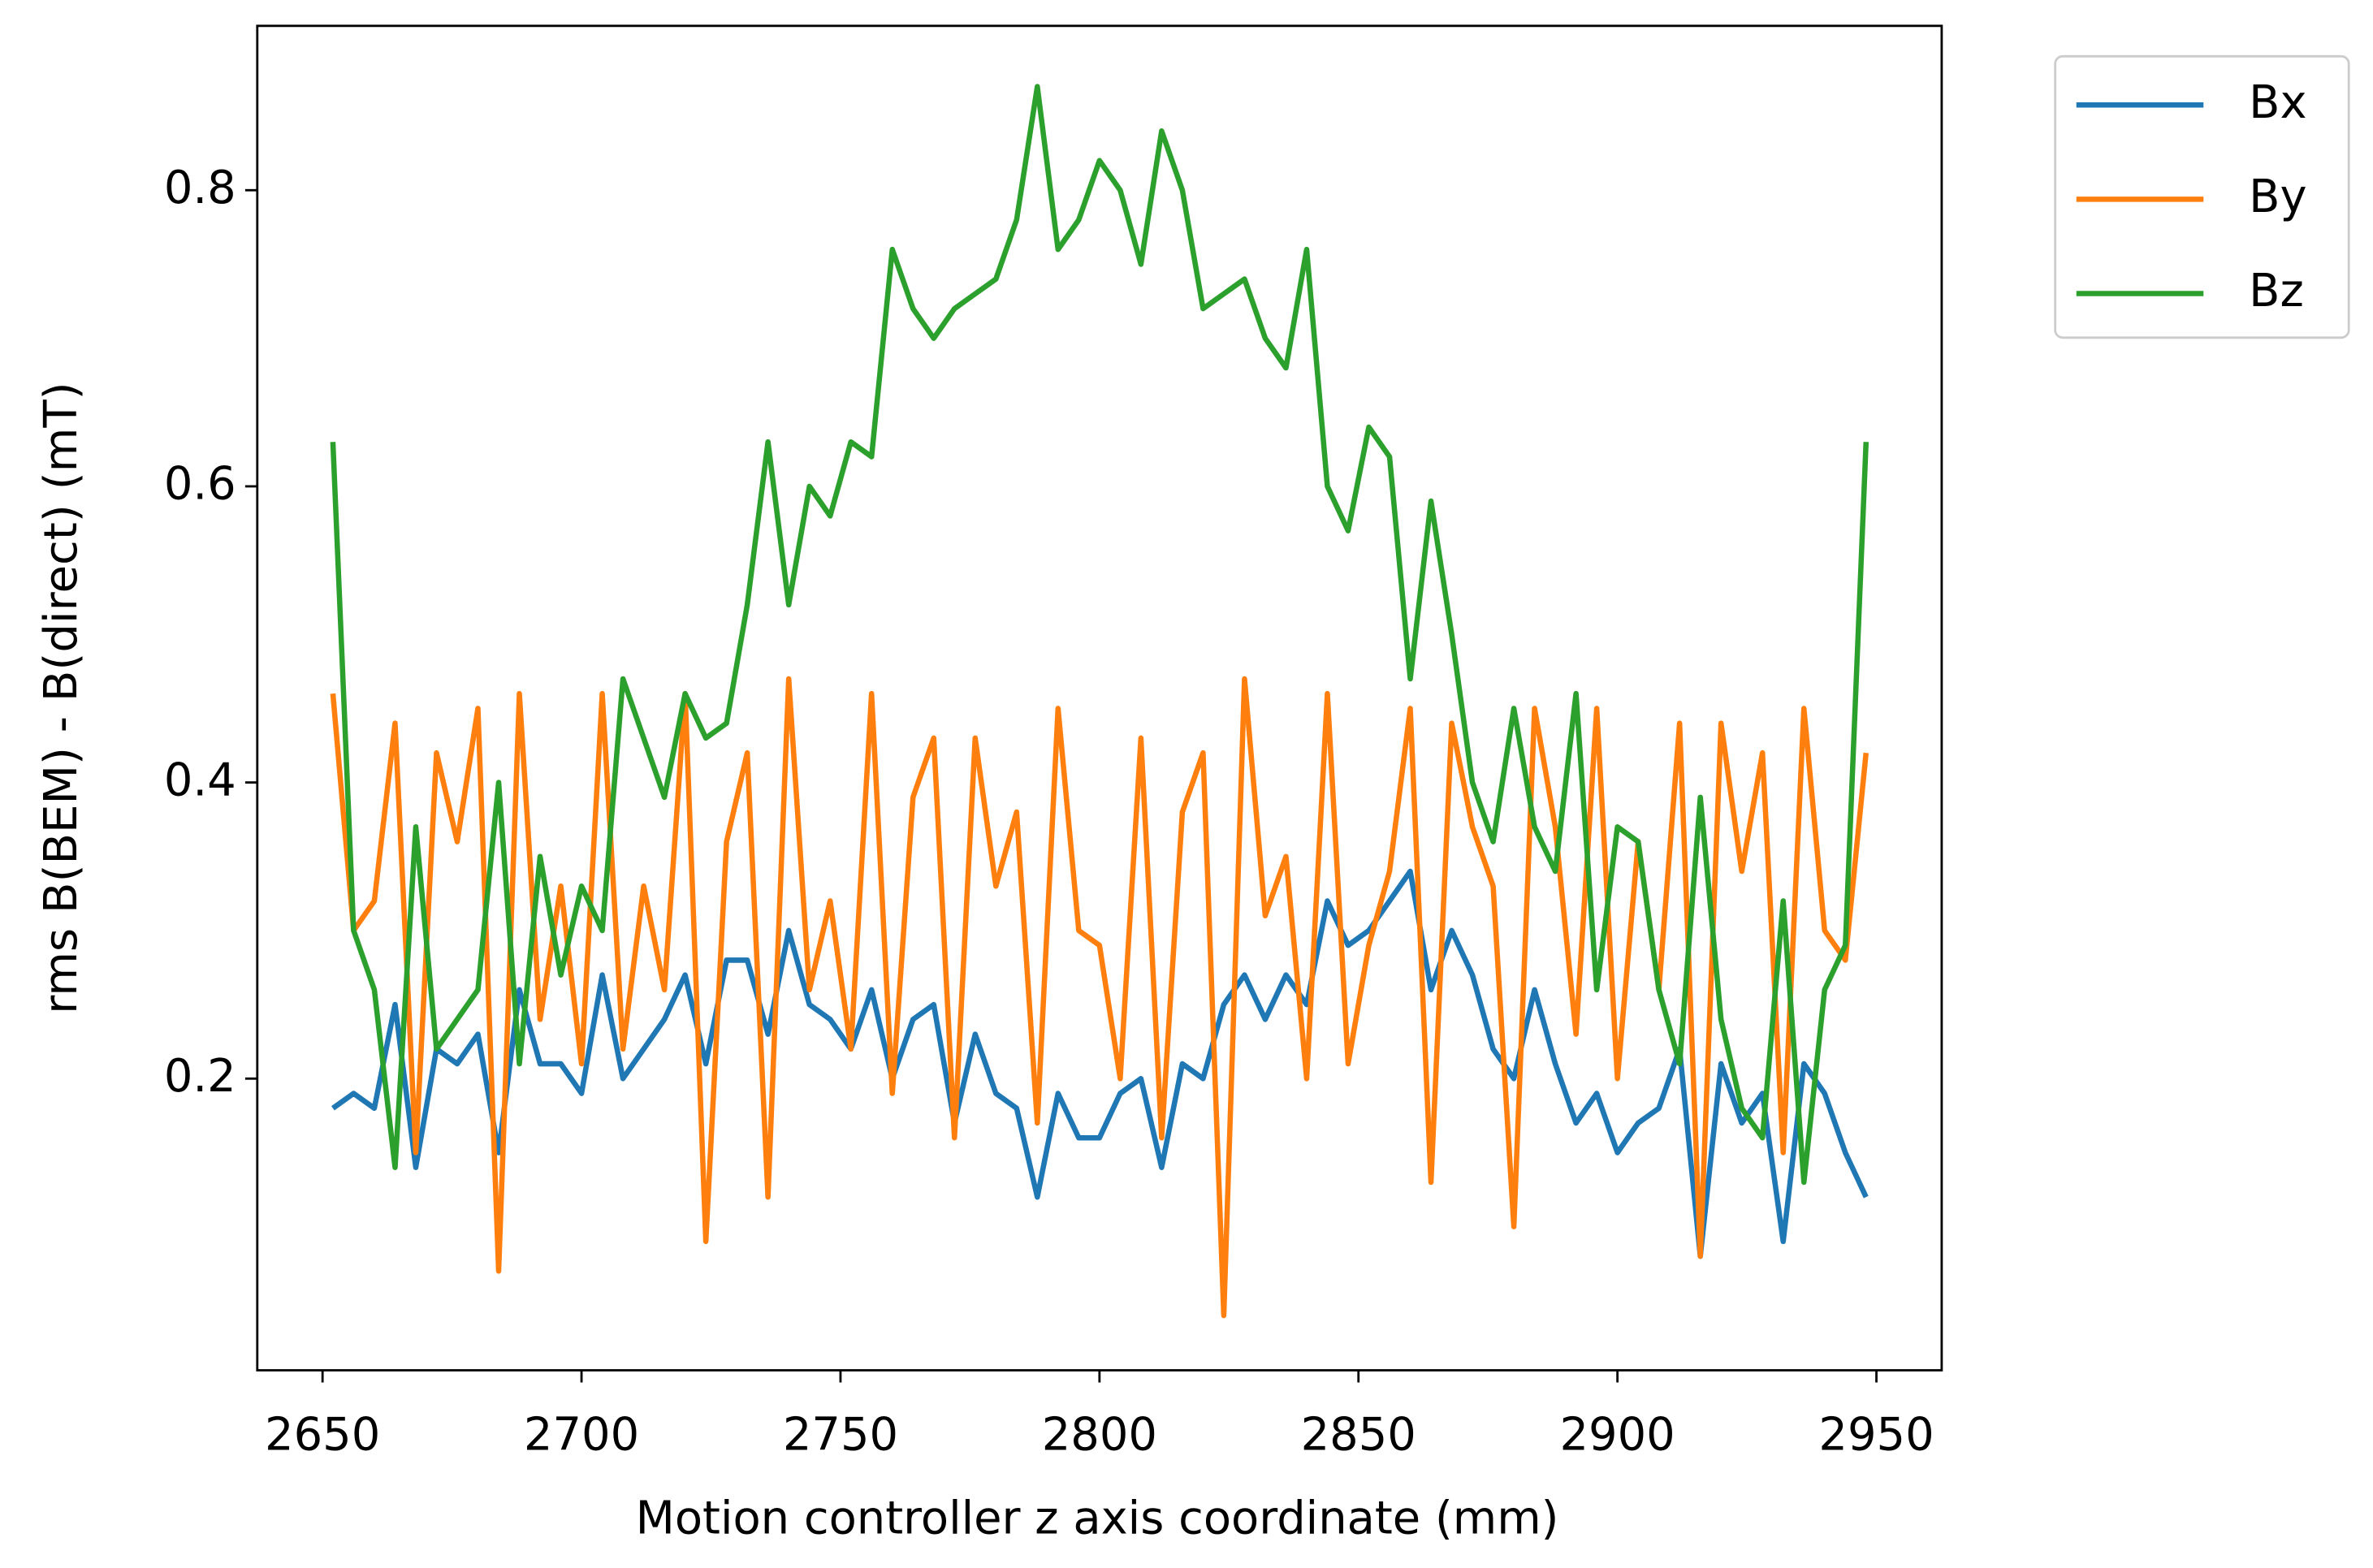 The height and width of the screenshot is (1568, 2373). What do you see at coordinates (2277, 197) in the screenshot?
I see `legend-label: By` at bounding box center [2277, 197].